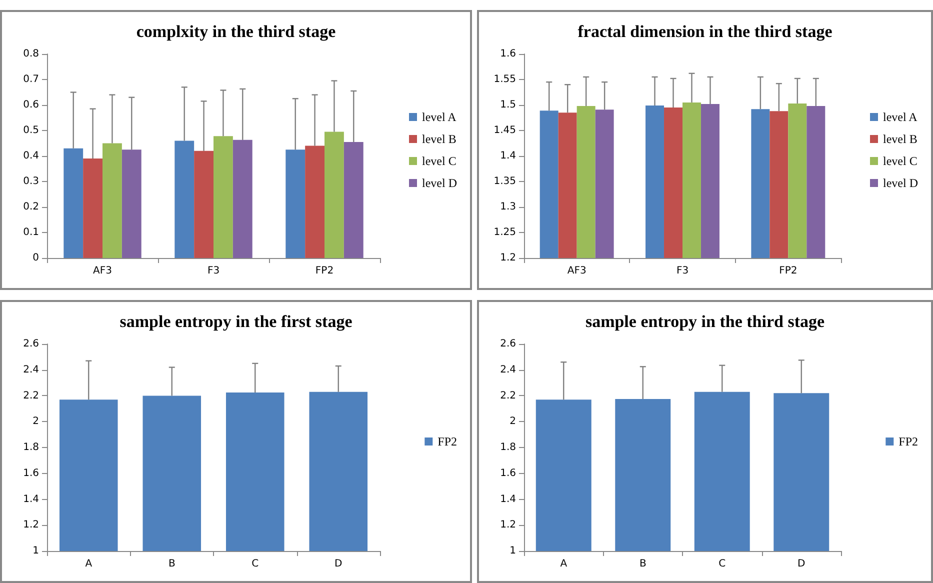 This screenshot has width=933, height=583. I want to click on y-tick-label: 1.5, so click(508, 105).